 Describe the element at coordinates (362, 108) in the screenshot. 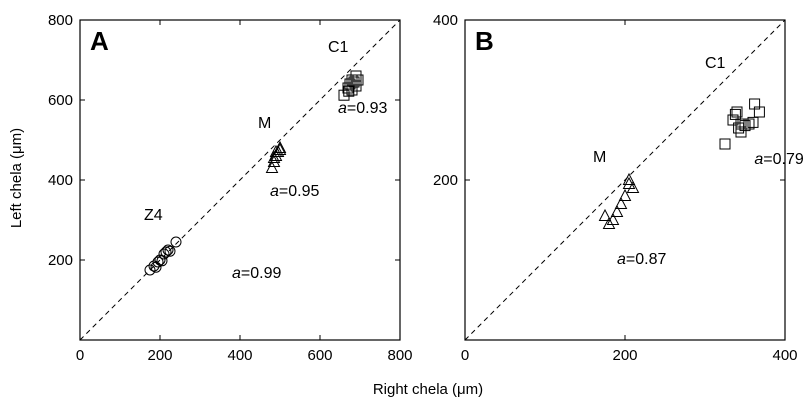

I see `coefficient-annotation: a=0.93` at that location.